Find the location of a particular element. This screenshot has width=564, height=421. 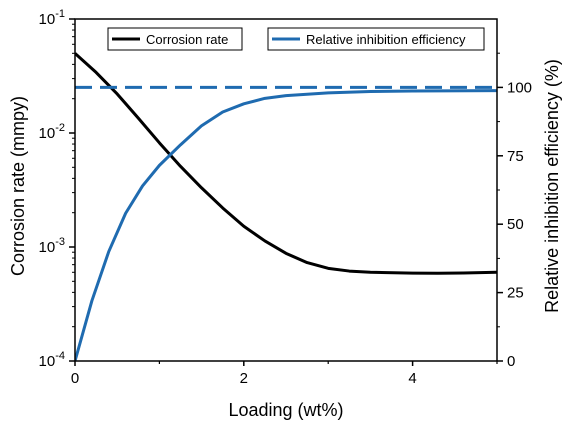

y-right-axis-title: Relative inhibition efficiency (%) is located at coordinates (552, 186).